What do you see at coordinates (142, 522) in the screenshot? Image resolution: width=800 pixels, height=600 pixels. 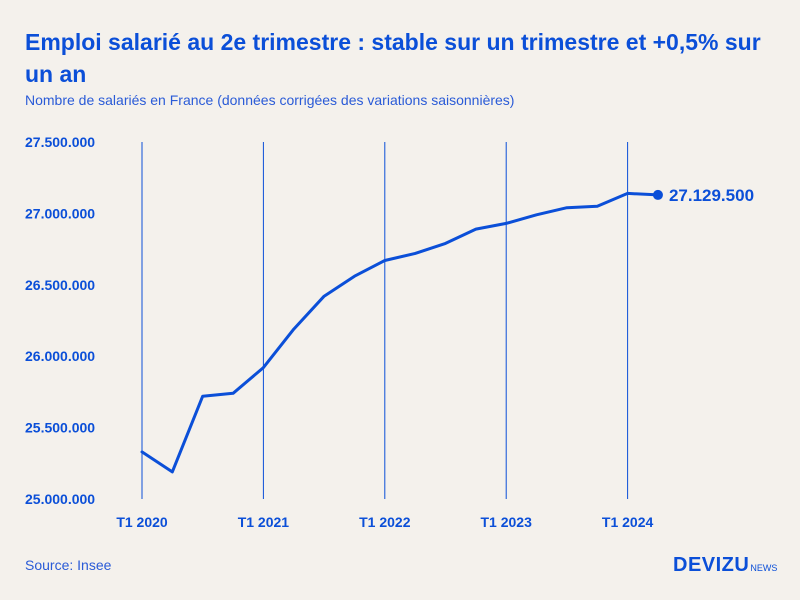 I see `x-tick-label: T1 2020` at bounding box center [142, 522].